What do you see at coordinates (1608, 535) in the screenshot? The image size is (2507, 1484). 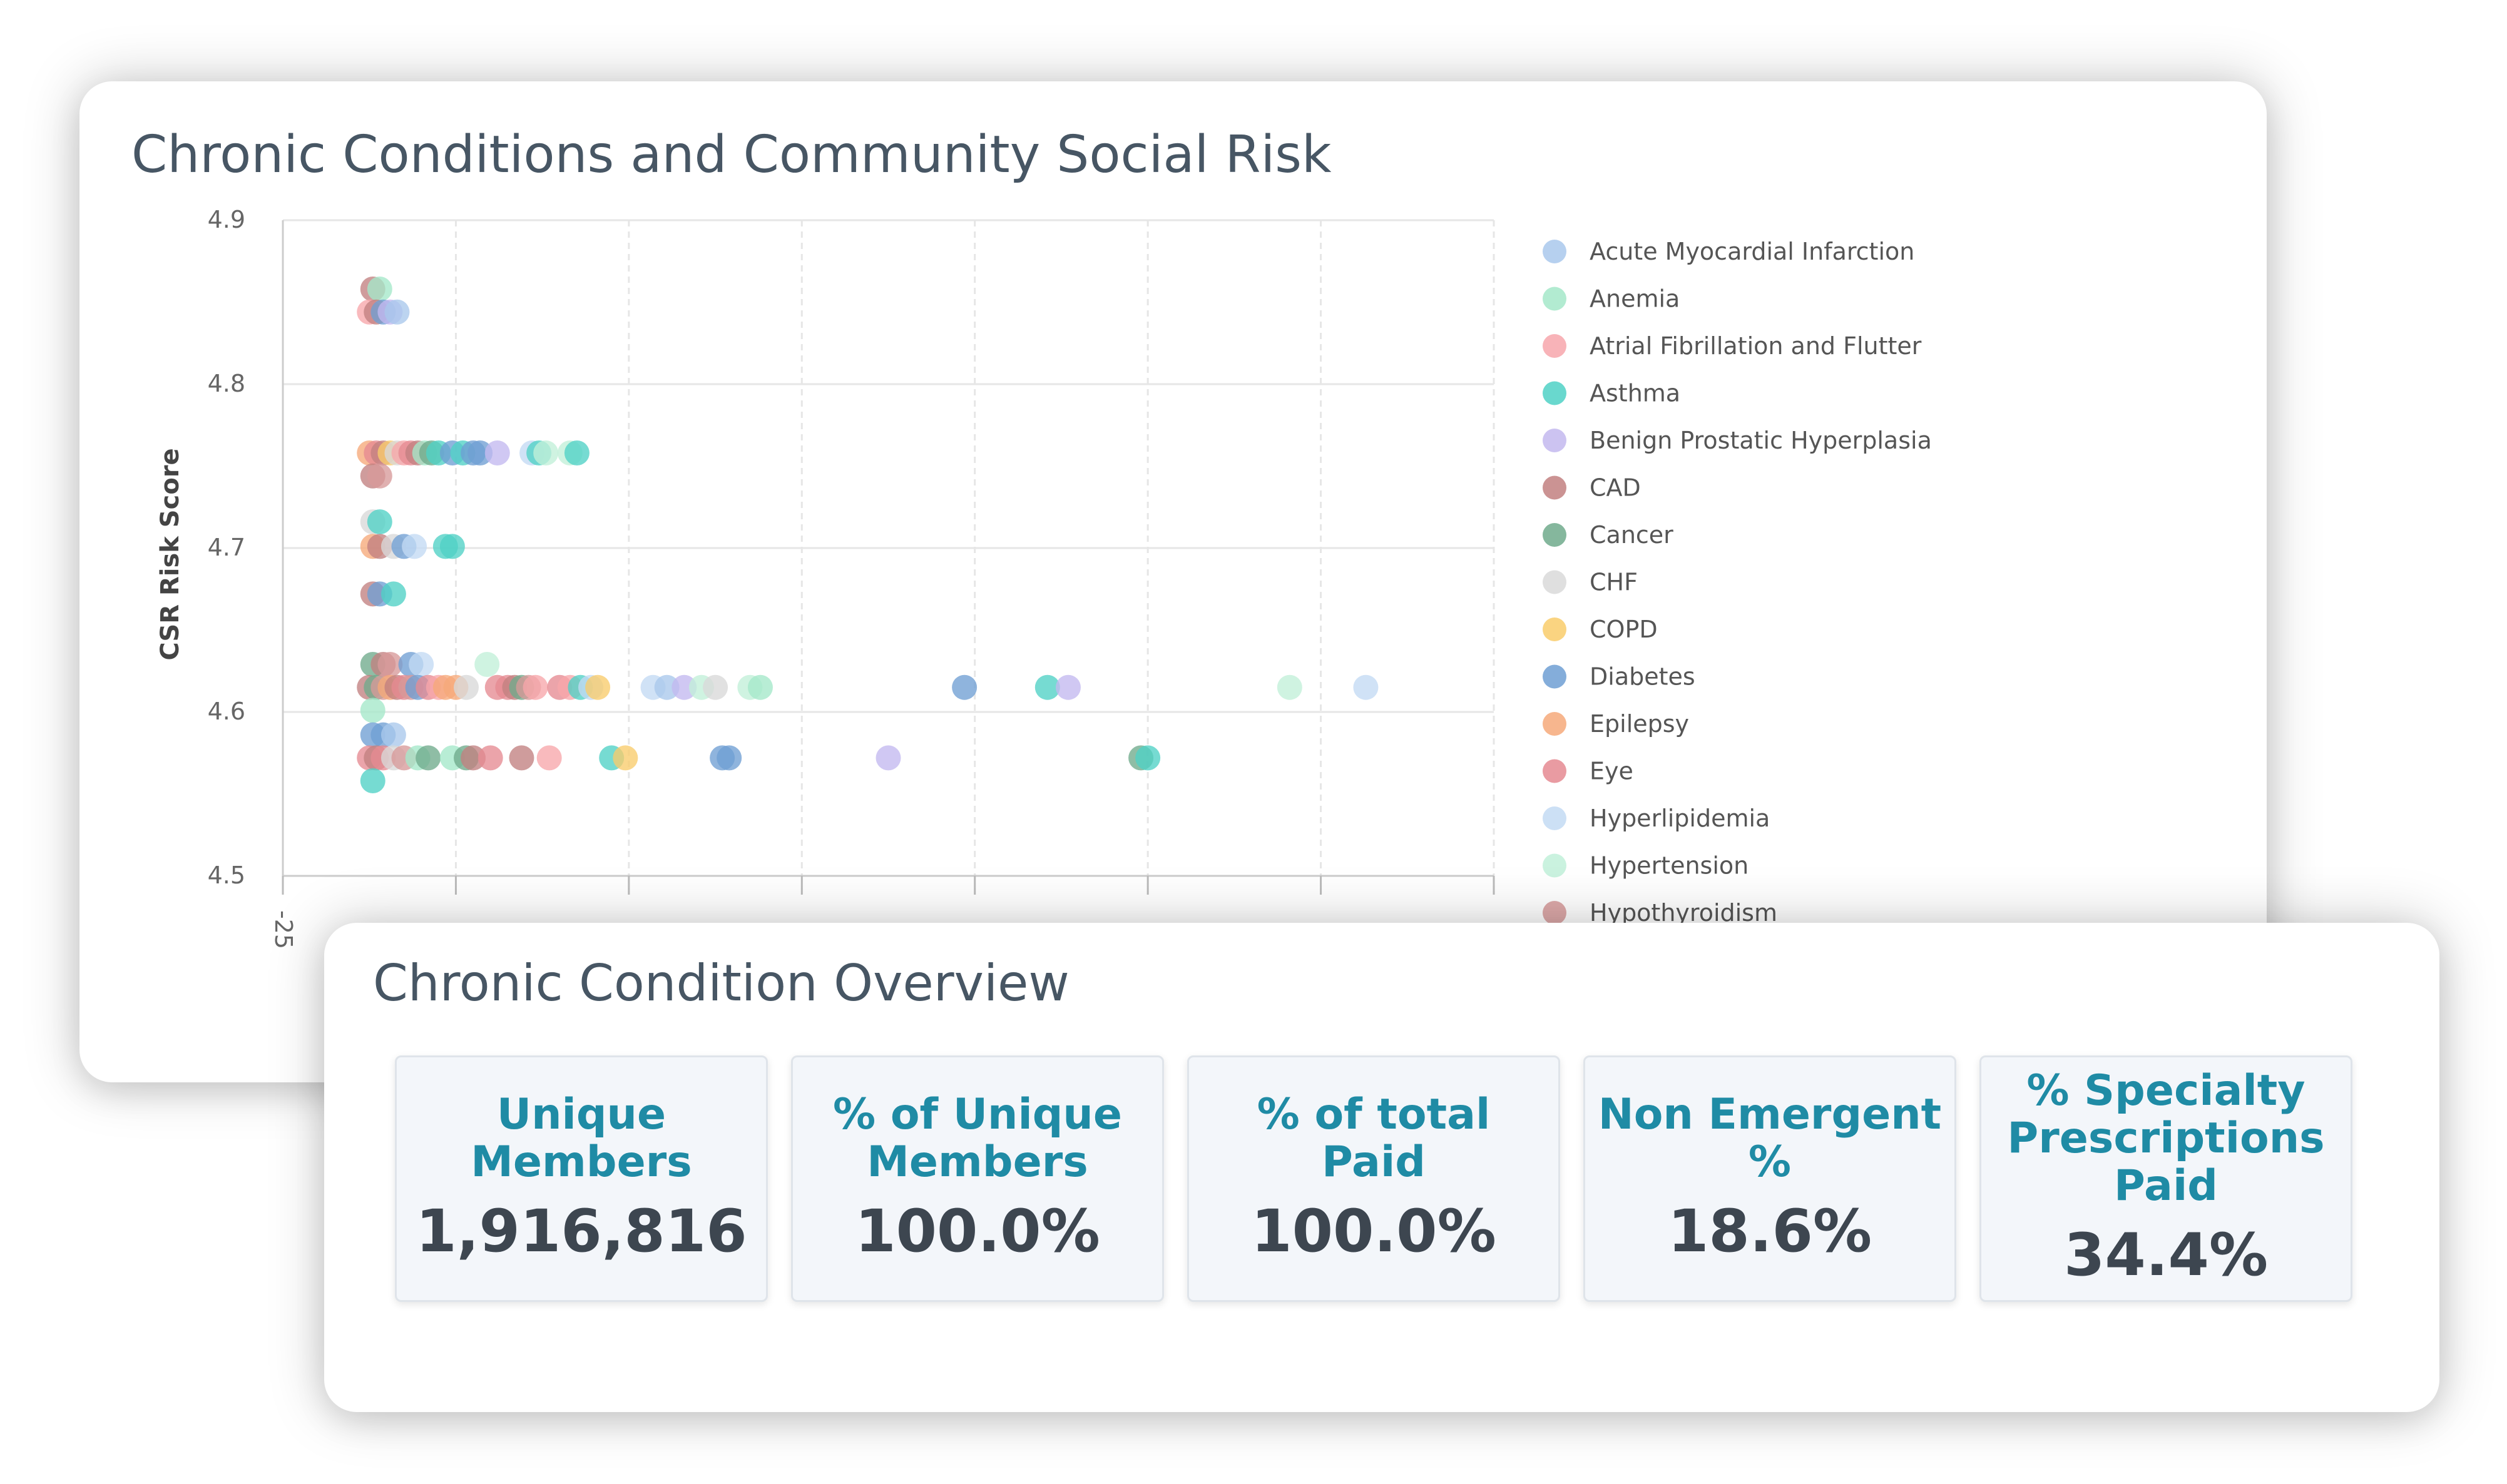 I see `legend-item: Cancer` at bounding box center [1608, 535].